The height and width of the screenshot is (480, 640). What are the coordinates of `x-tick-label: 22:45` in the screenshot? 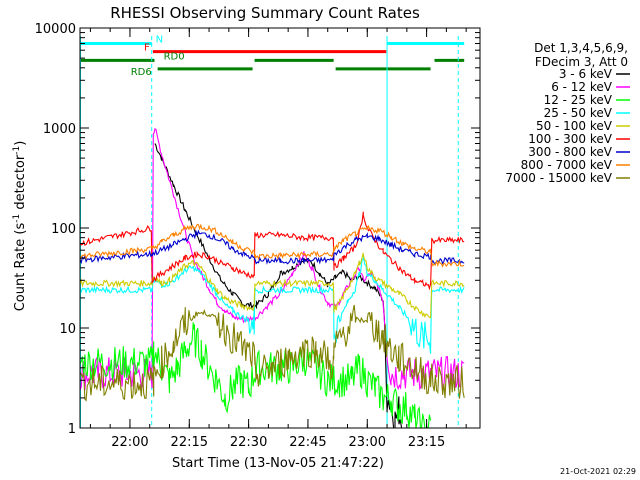 It's located at (307, 442).